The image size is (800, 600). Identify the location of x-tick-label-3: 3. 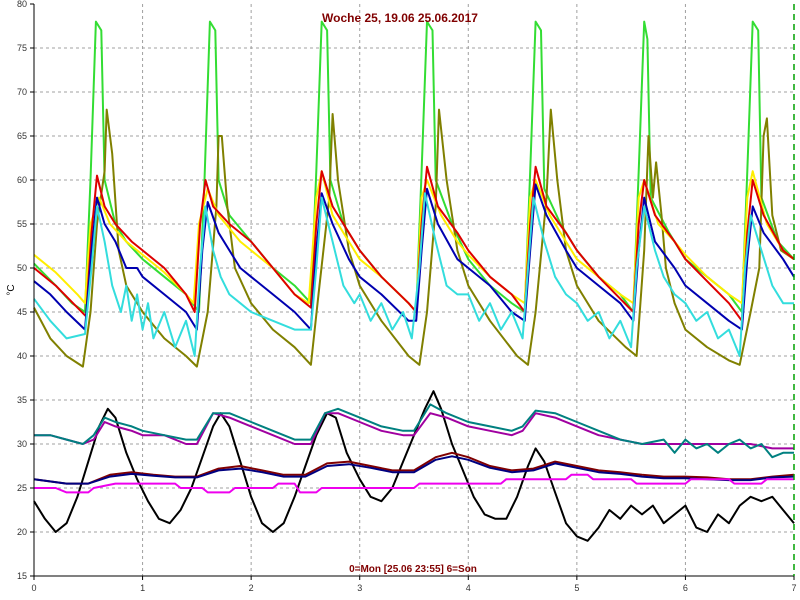
(359, 588).